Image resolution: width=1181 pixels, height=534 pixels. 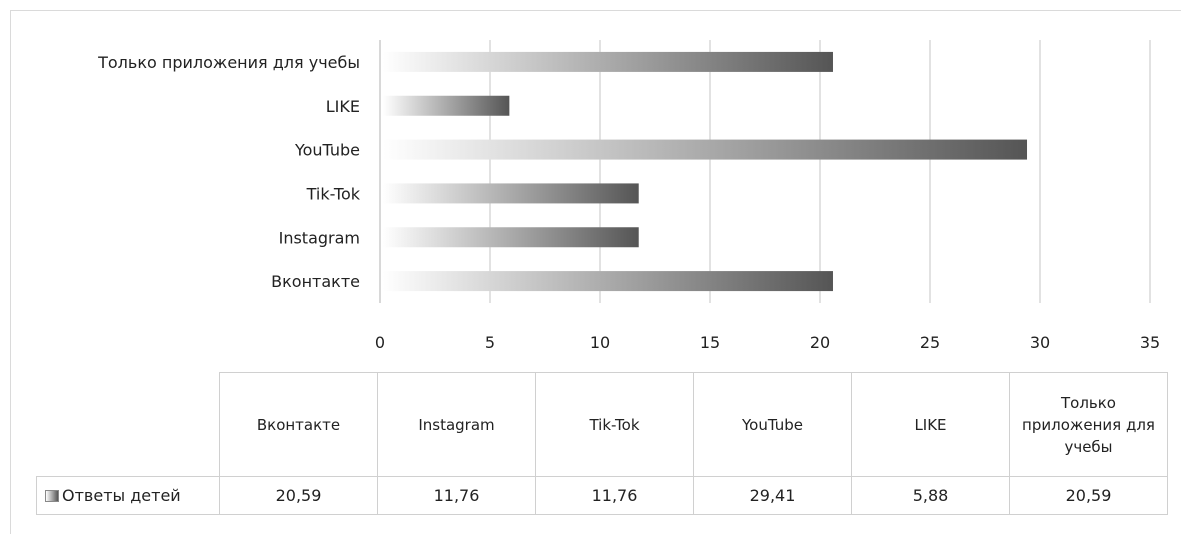 I want to click on table-value: 29,41, so click(x=773, y=496).